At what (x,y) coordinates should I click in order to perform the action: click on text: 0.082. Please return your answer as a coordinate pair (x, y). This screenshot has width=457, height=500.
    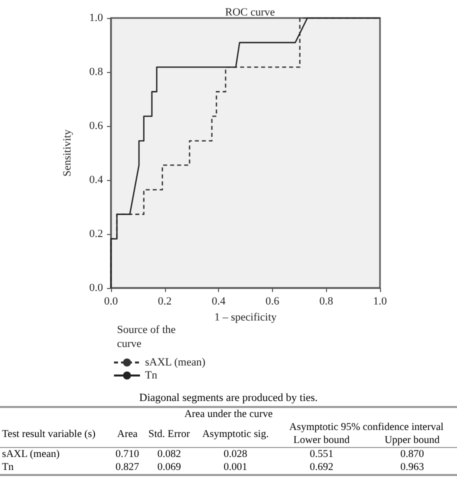
    Looking at the image, I should click on (169, 454).